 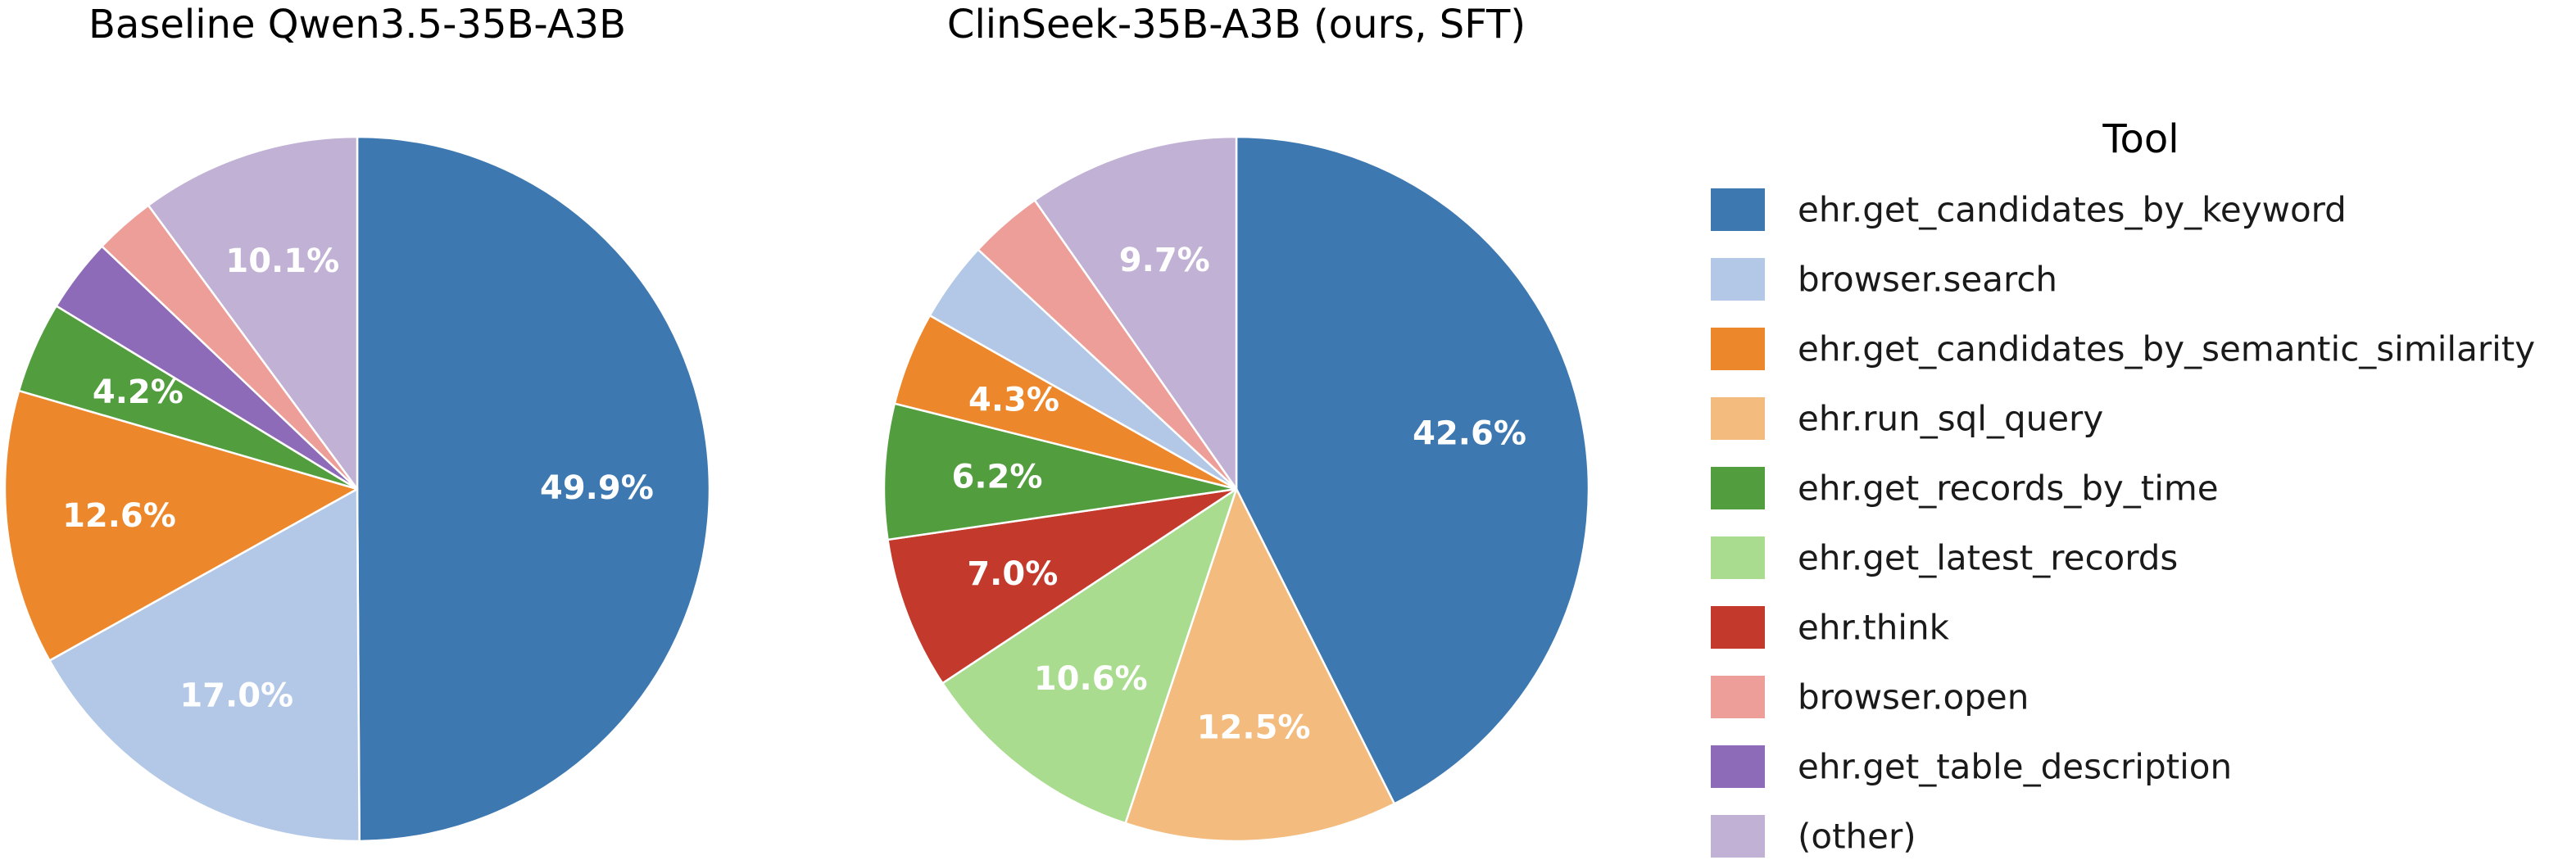 What do you see at coordinates (1874, 628) in the screenshot?
I see `legend-label-ehr-think: ehr.think` at bounding box center [1874, 628].